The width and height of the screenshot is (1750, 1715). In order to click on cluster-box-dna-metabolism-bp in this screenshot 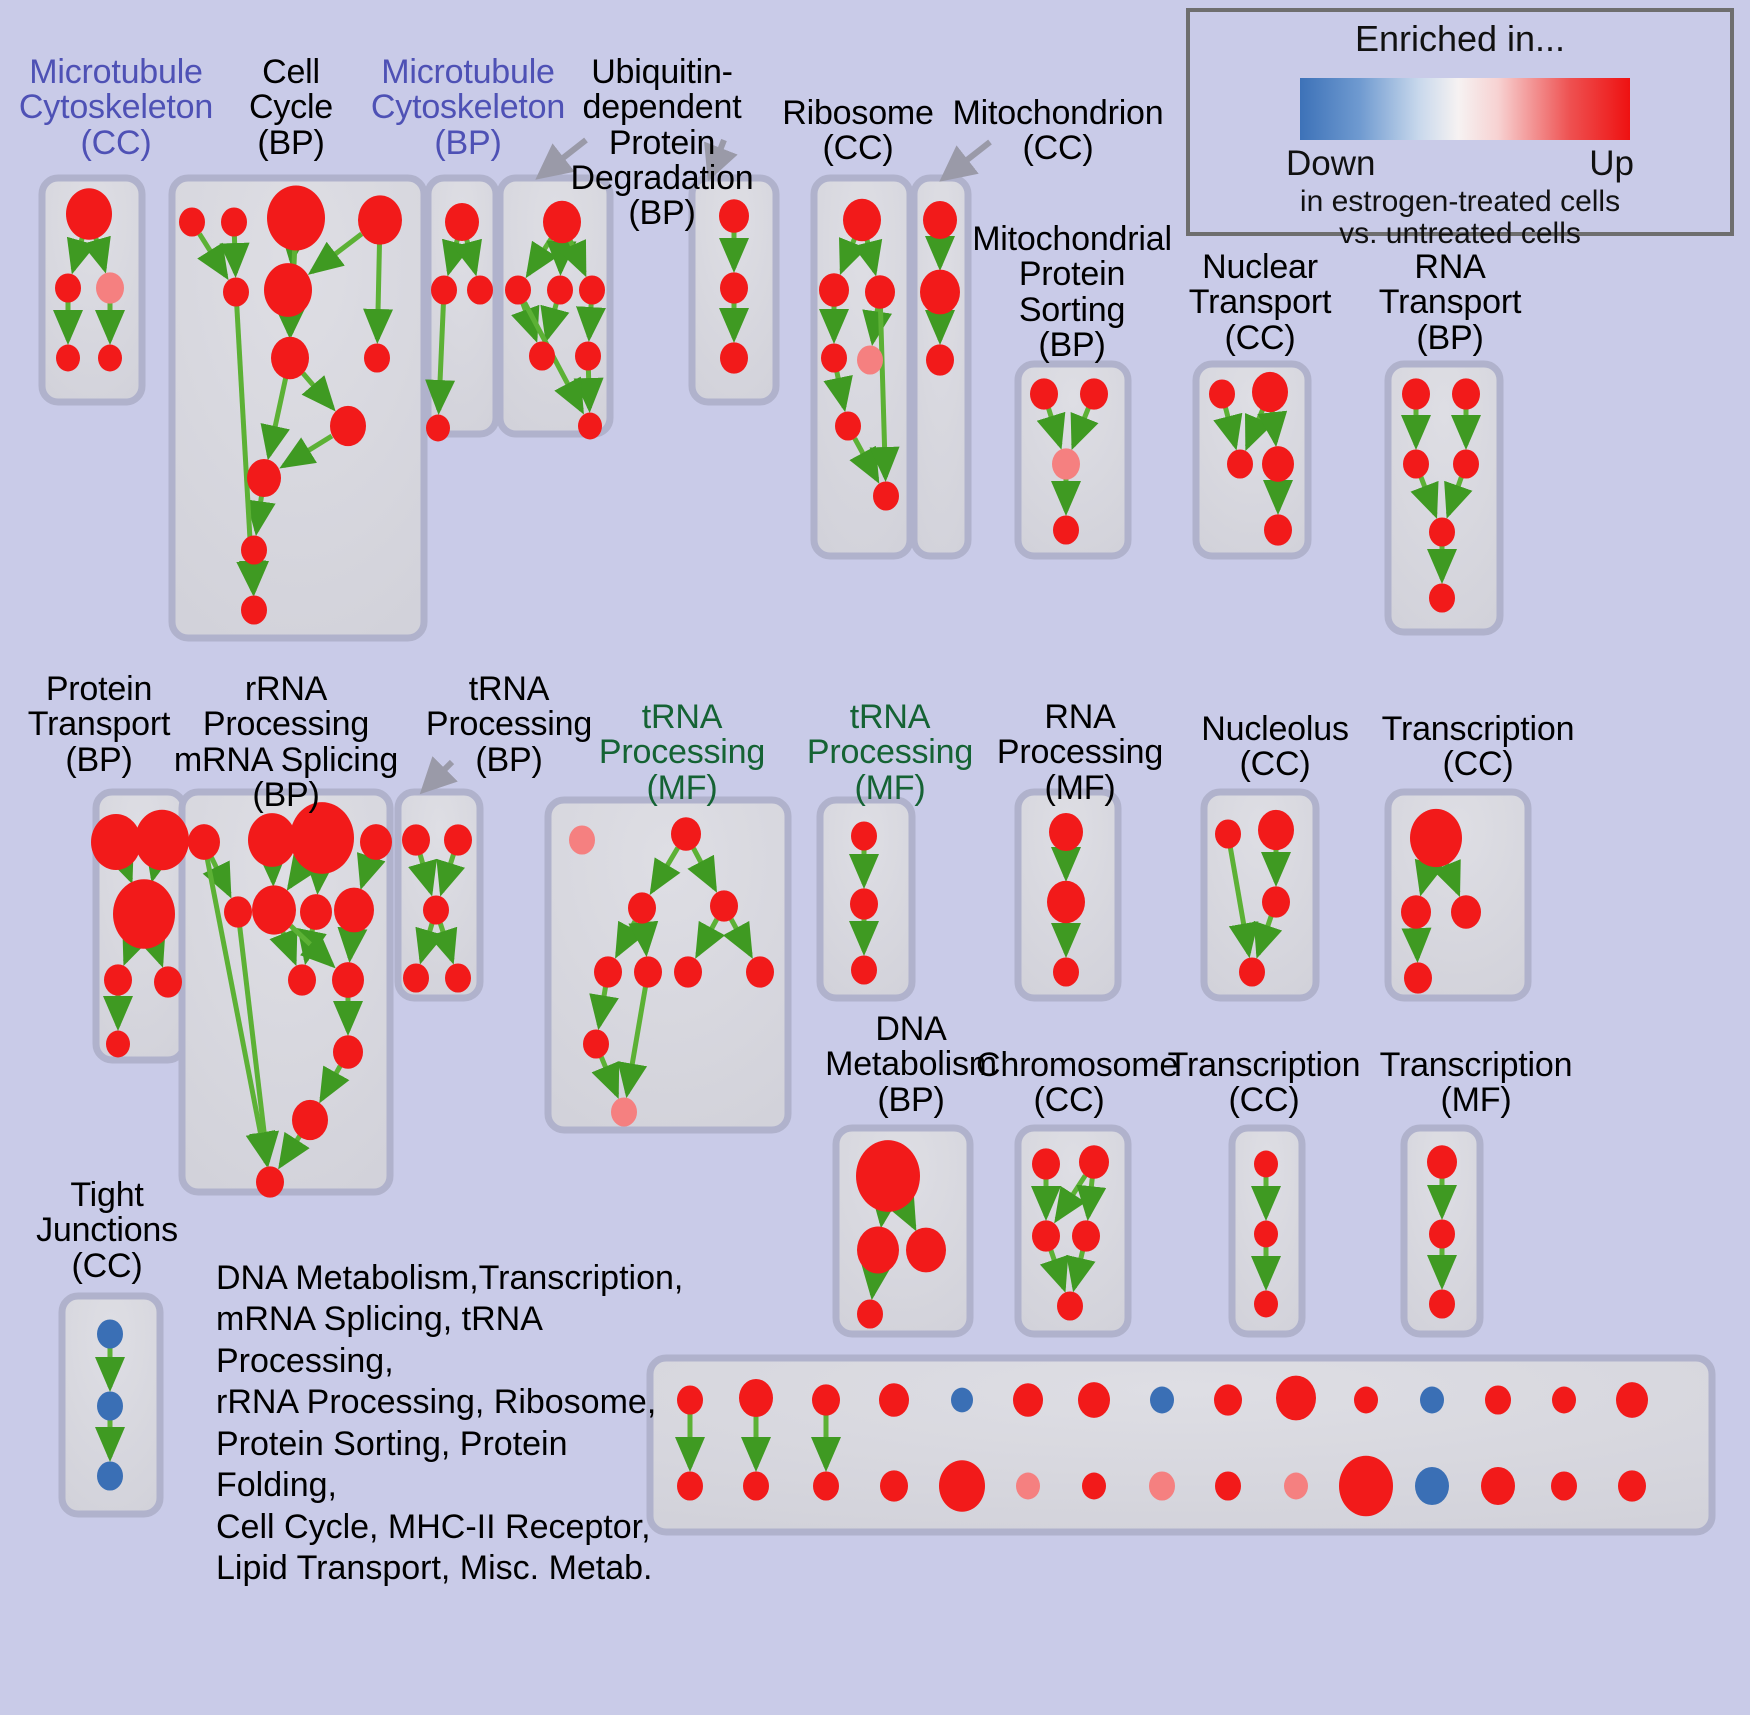, I will do `click(903, 1231)`.